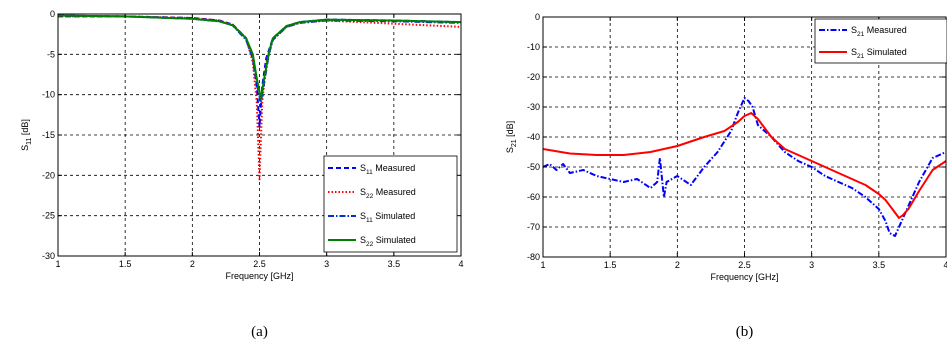 The width and height of the screenshot is (947, 345). I want to click on y-axis-label: S11 [dB], so click(26, 135).